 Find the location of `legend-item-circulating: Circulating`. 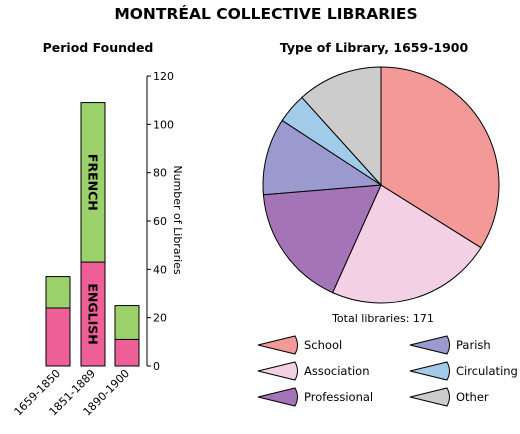

legend-item-circulating: Circulating is located at coordinates (463, 371).